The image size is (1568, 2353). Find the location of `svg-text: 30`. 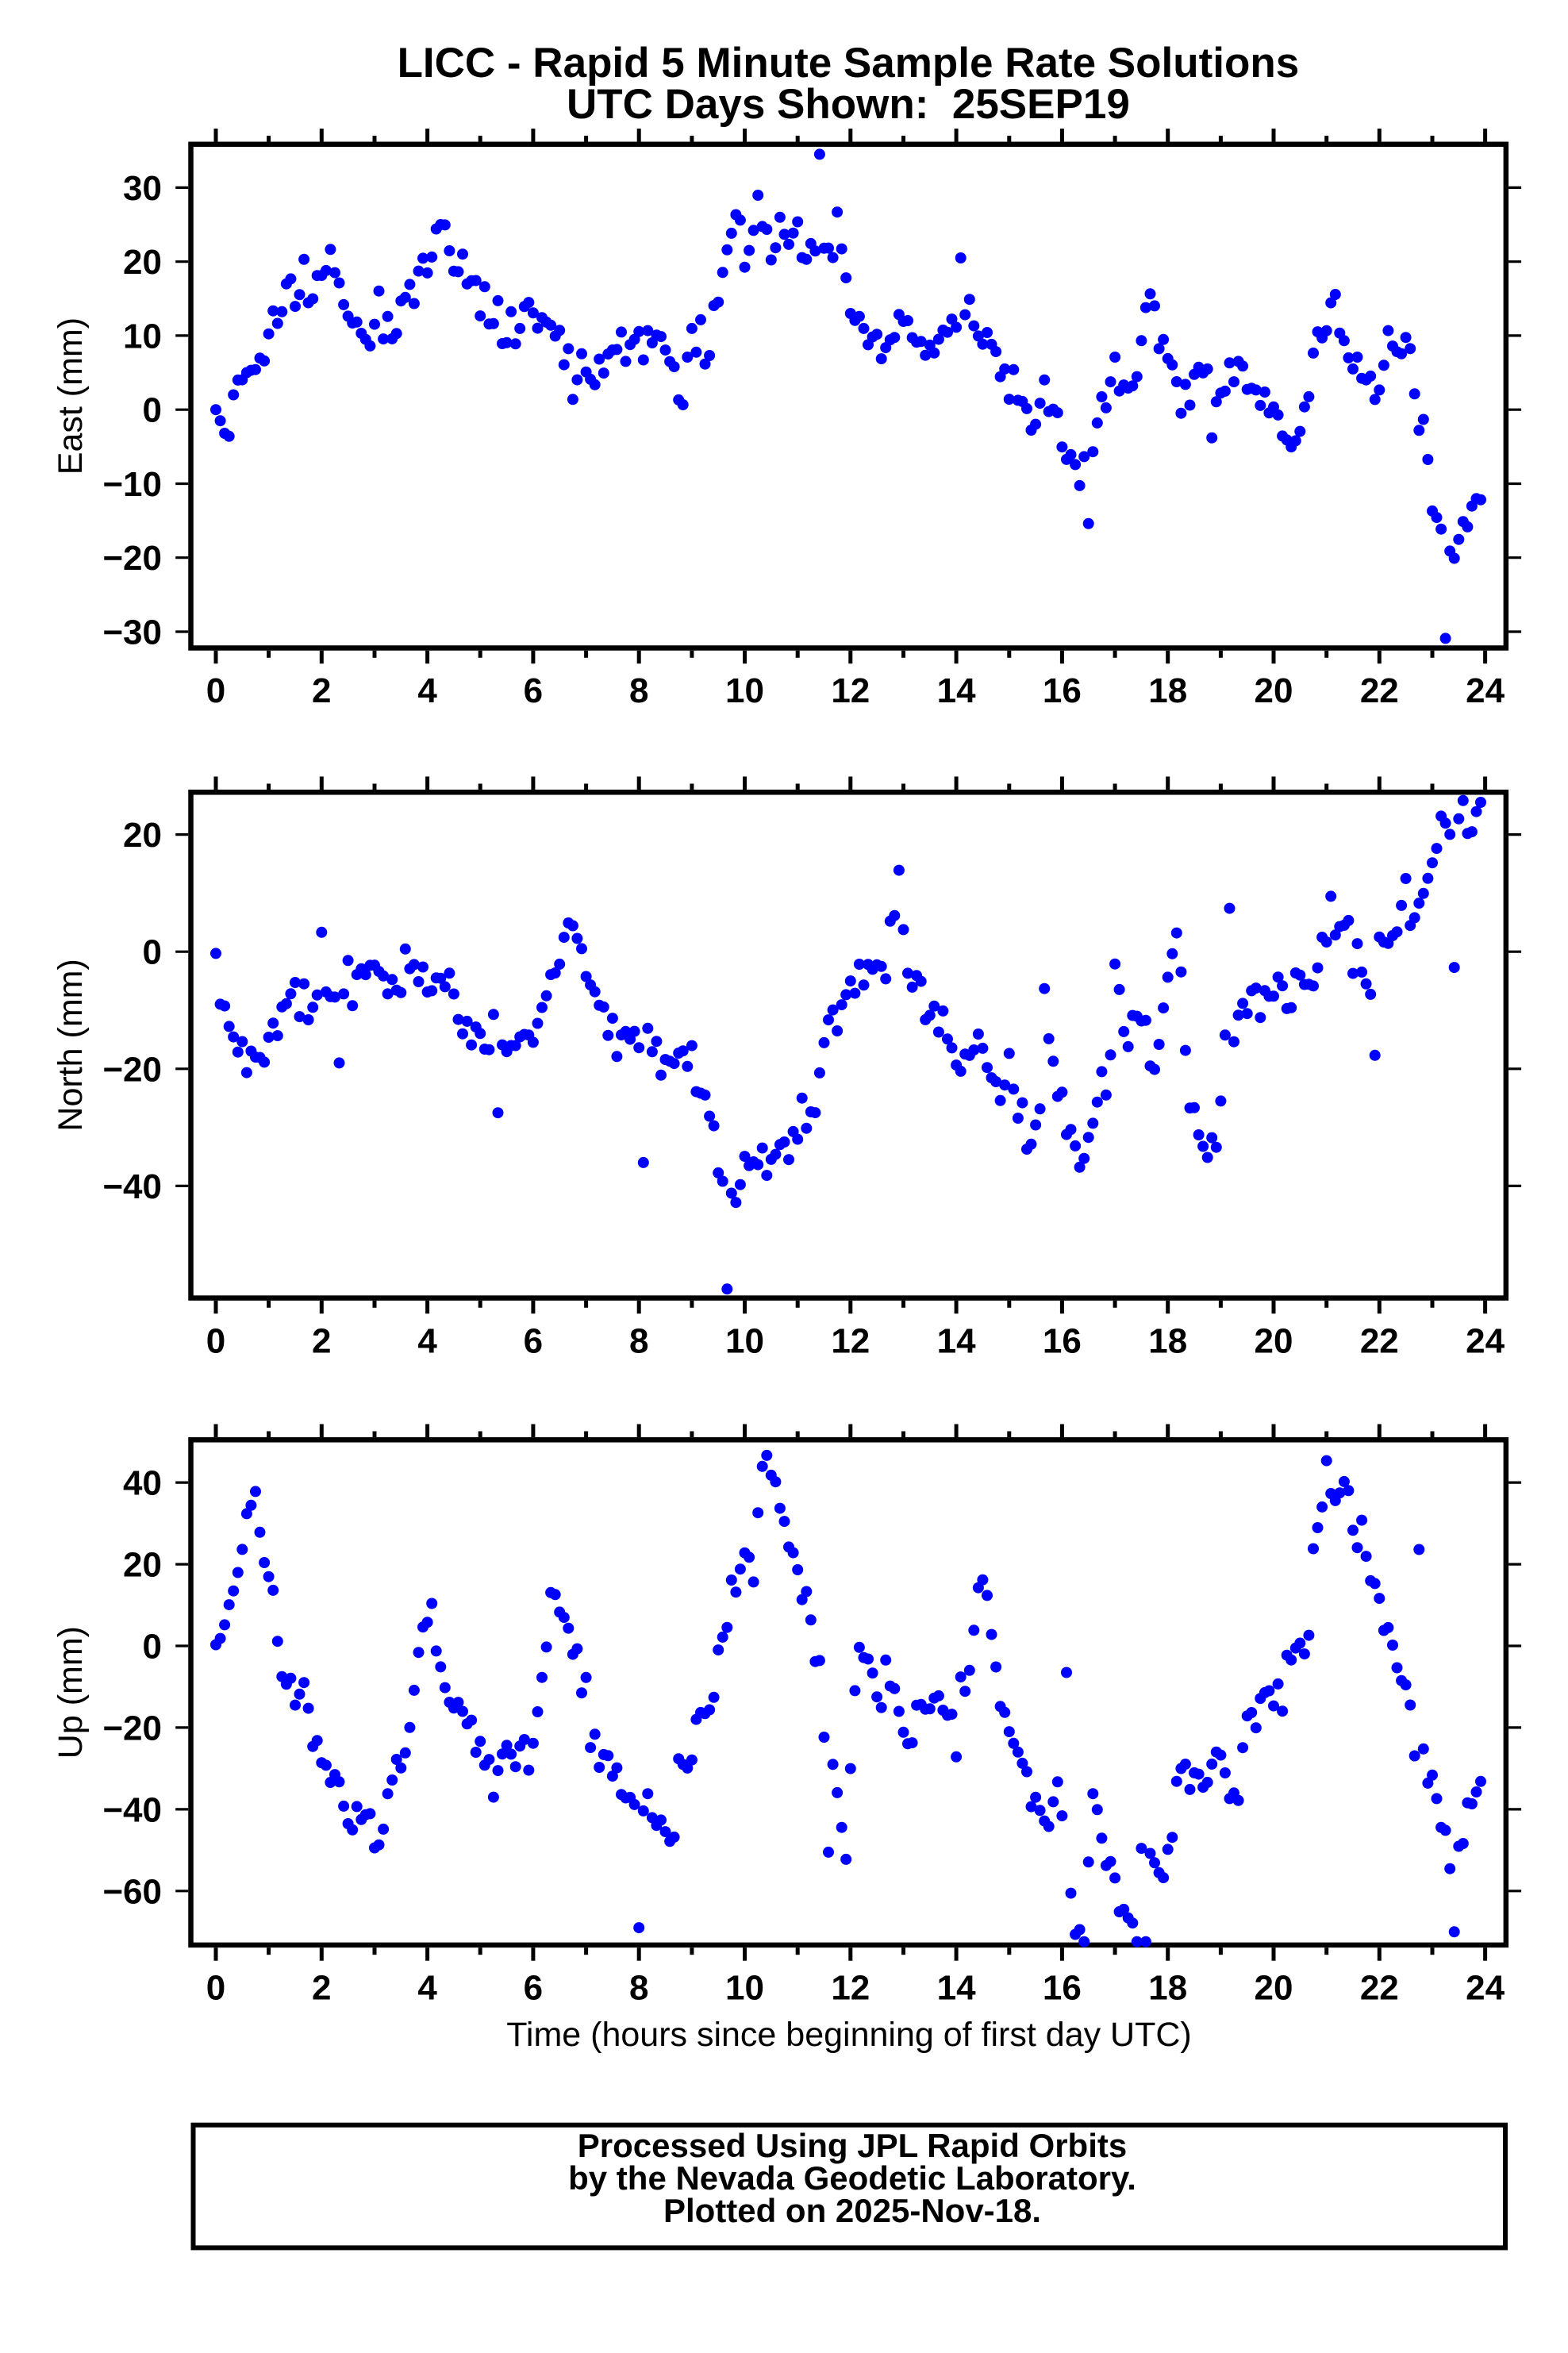

svg-text: 30 is located at coordinates (142, 188).